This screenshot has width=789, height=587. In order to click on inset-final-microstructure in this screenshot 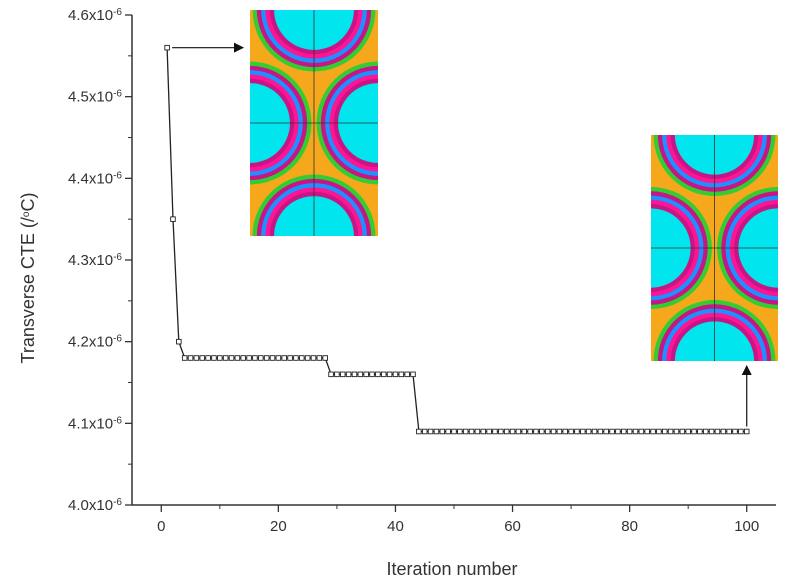, I will do `click(714, 248)`.